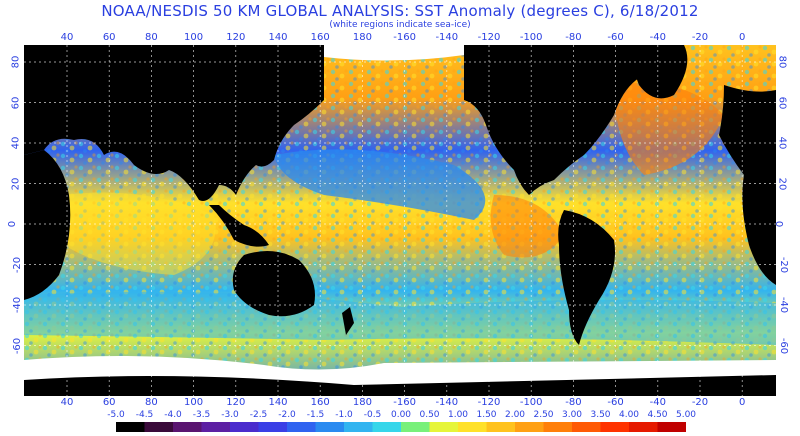 Image resolution: width=800 pixels, height=436 pixels. What do you see at coordinates (18, 345) in the screenshot?
I see `left-lat-tick: -60` at bounding box center [18, 345].